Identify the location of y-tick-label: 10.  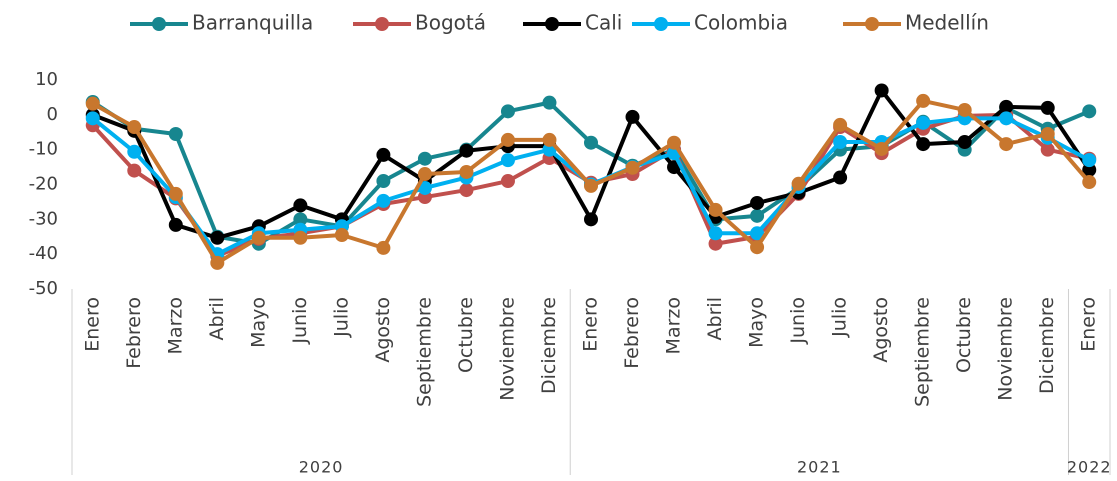
(46, 79).